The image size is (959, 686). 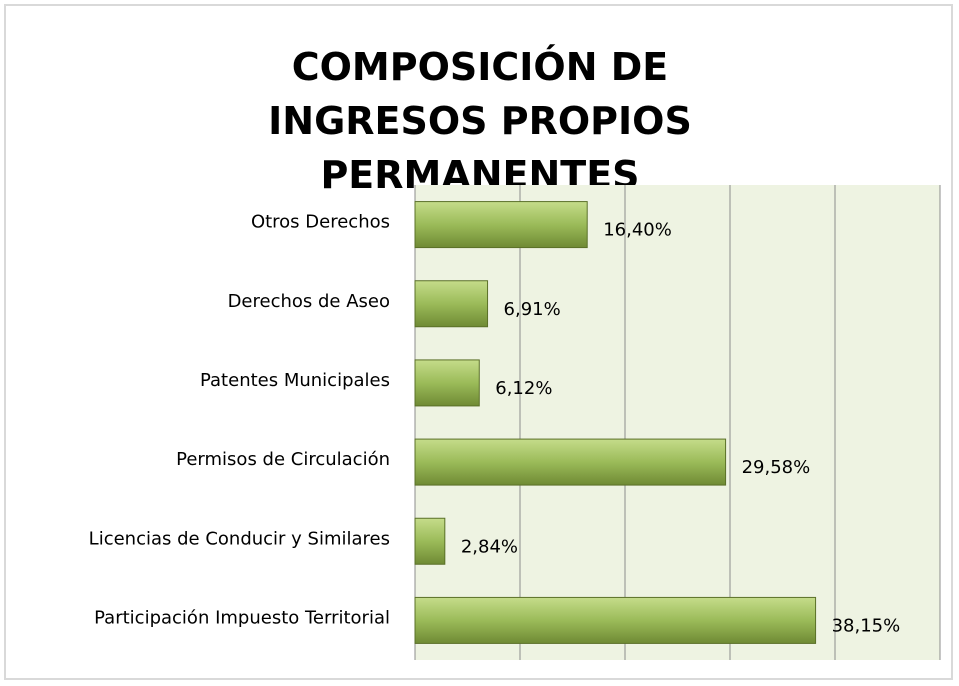 What do you see at coordinates (309, 301) in the screenshot?
I see `y-tick-label: Derechos de Aseo` at bounding box center [309, 301].